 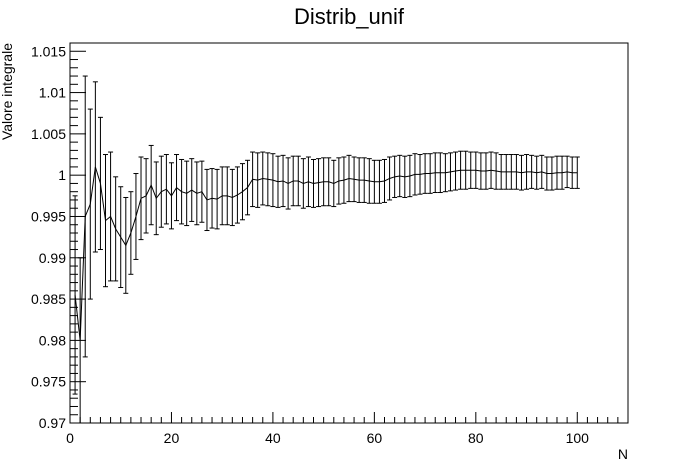 What do you see at coordinates (623, 454) in the screenshot?
I see `x-axis-title: N` at bounding box center [623, 454].